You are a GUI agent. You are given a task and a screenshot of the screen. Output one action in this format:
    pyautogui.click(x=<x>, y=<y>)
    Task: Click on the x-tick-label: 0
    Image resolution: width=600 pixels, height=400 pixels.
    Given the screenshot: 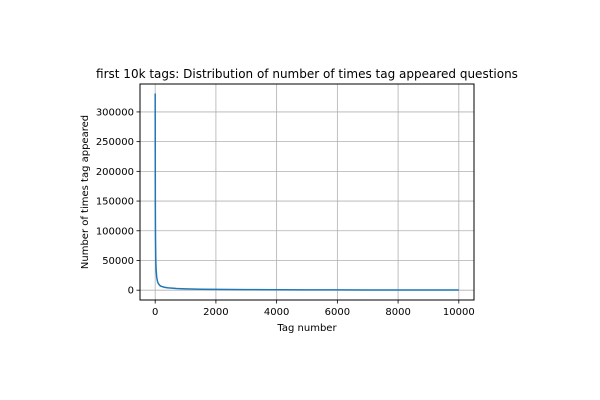 What is the action you would take?
    pyautogui.click(x=155, y=312)
    